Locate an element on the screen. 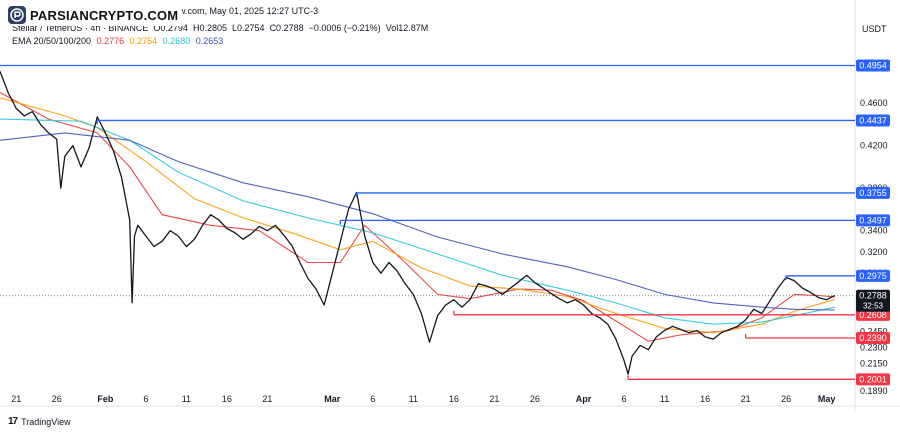 This screenshot has height=432, width=900. tradingview-logo-icon: 17 is located at coordinates (13, 421).